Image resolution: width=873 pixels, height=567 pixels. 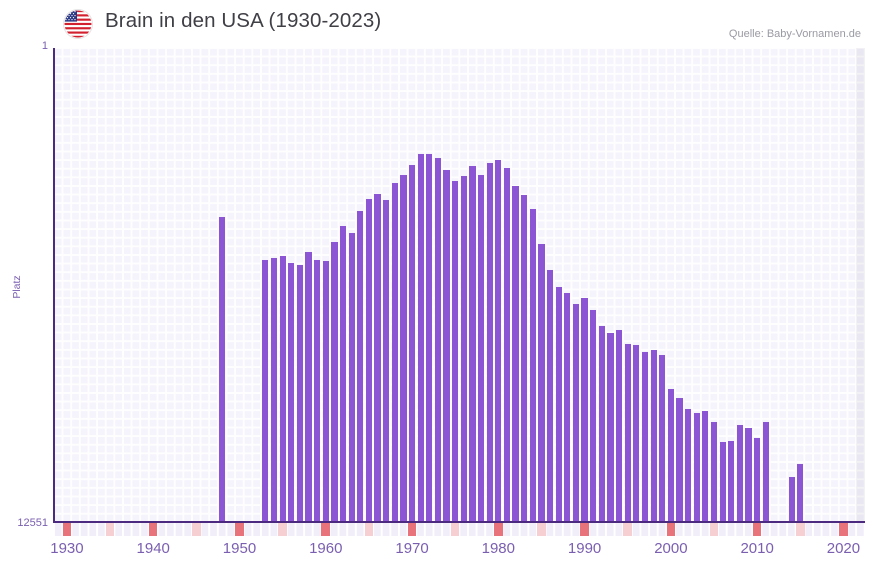 What do you see at coordinates (325, 391) in the screenshot?
I see `bar-1960` at bounding box center [325, 391].